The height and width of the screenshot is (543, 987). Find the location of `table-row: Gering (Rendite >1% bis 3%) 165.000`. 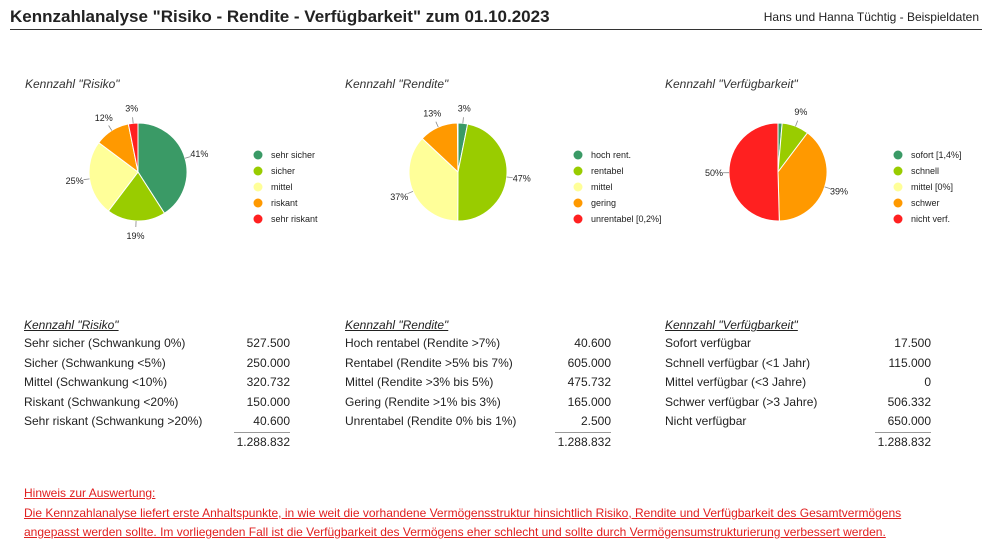

table-row: Gering (Rendite >1% bis 3%) 165.000 is located at coordinates (478, 403).